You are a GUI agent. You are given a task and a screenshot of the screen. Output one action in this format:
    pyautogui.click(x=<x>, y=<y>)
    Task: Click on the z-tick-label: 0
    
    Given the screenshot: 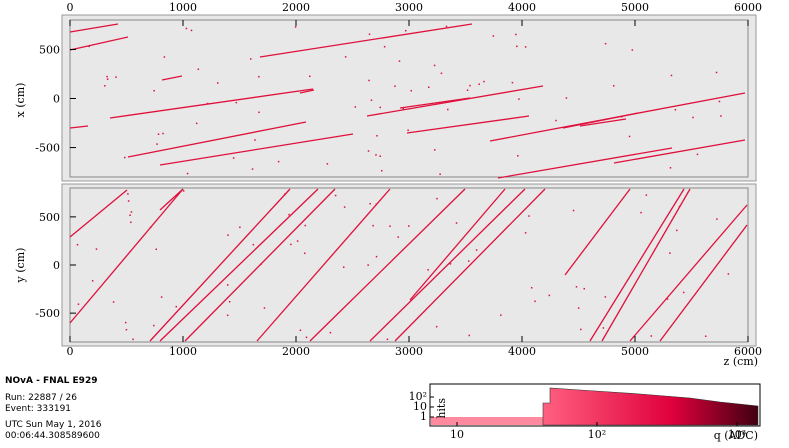 What is the action you would take?
    pyautogui.click(x=70, y=351)
    